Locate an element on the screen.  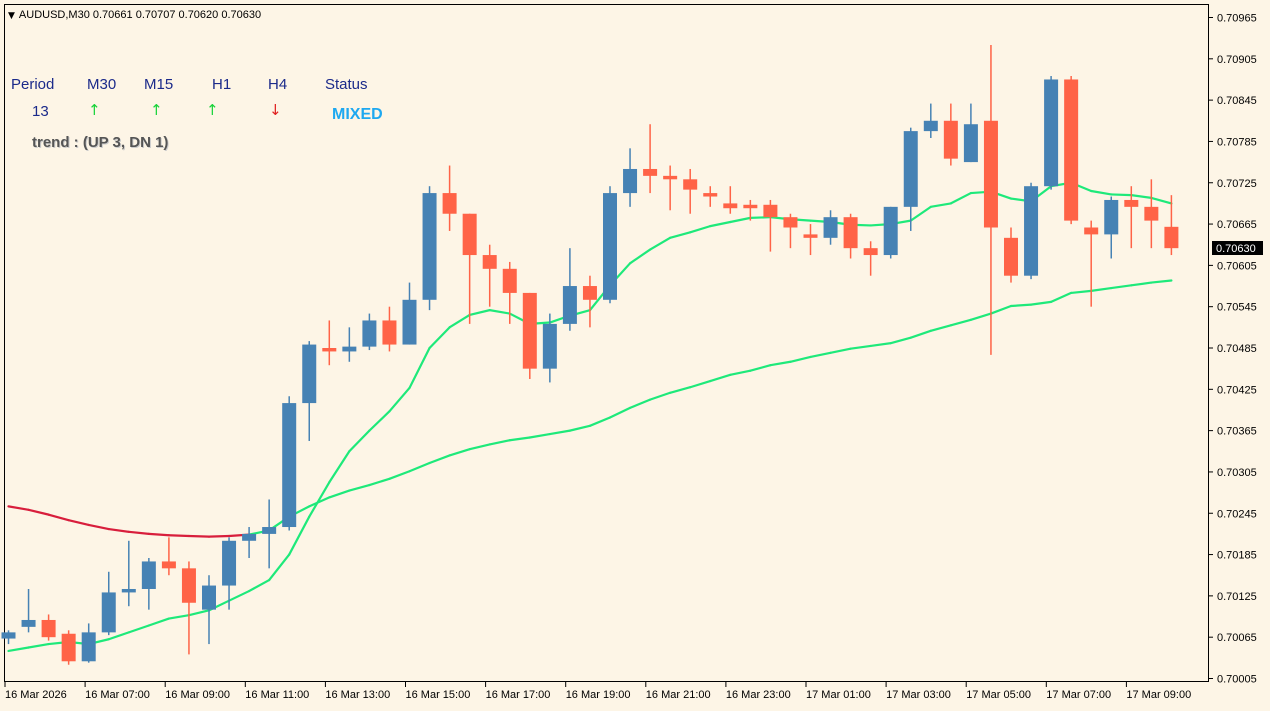
y-tick-label: 0.70185 is located at coordinates (1237, 556).